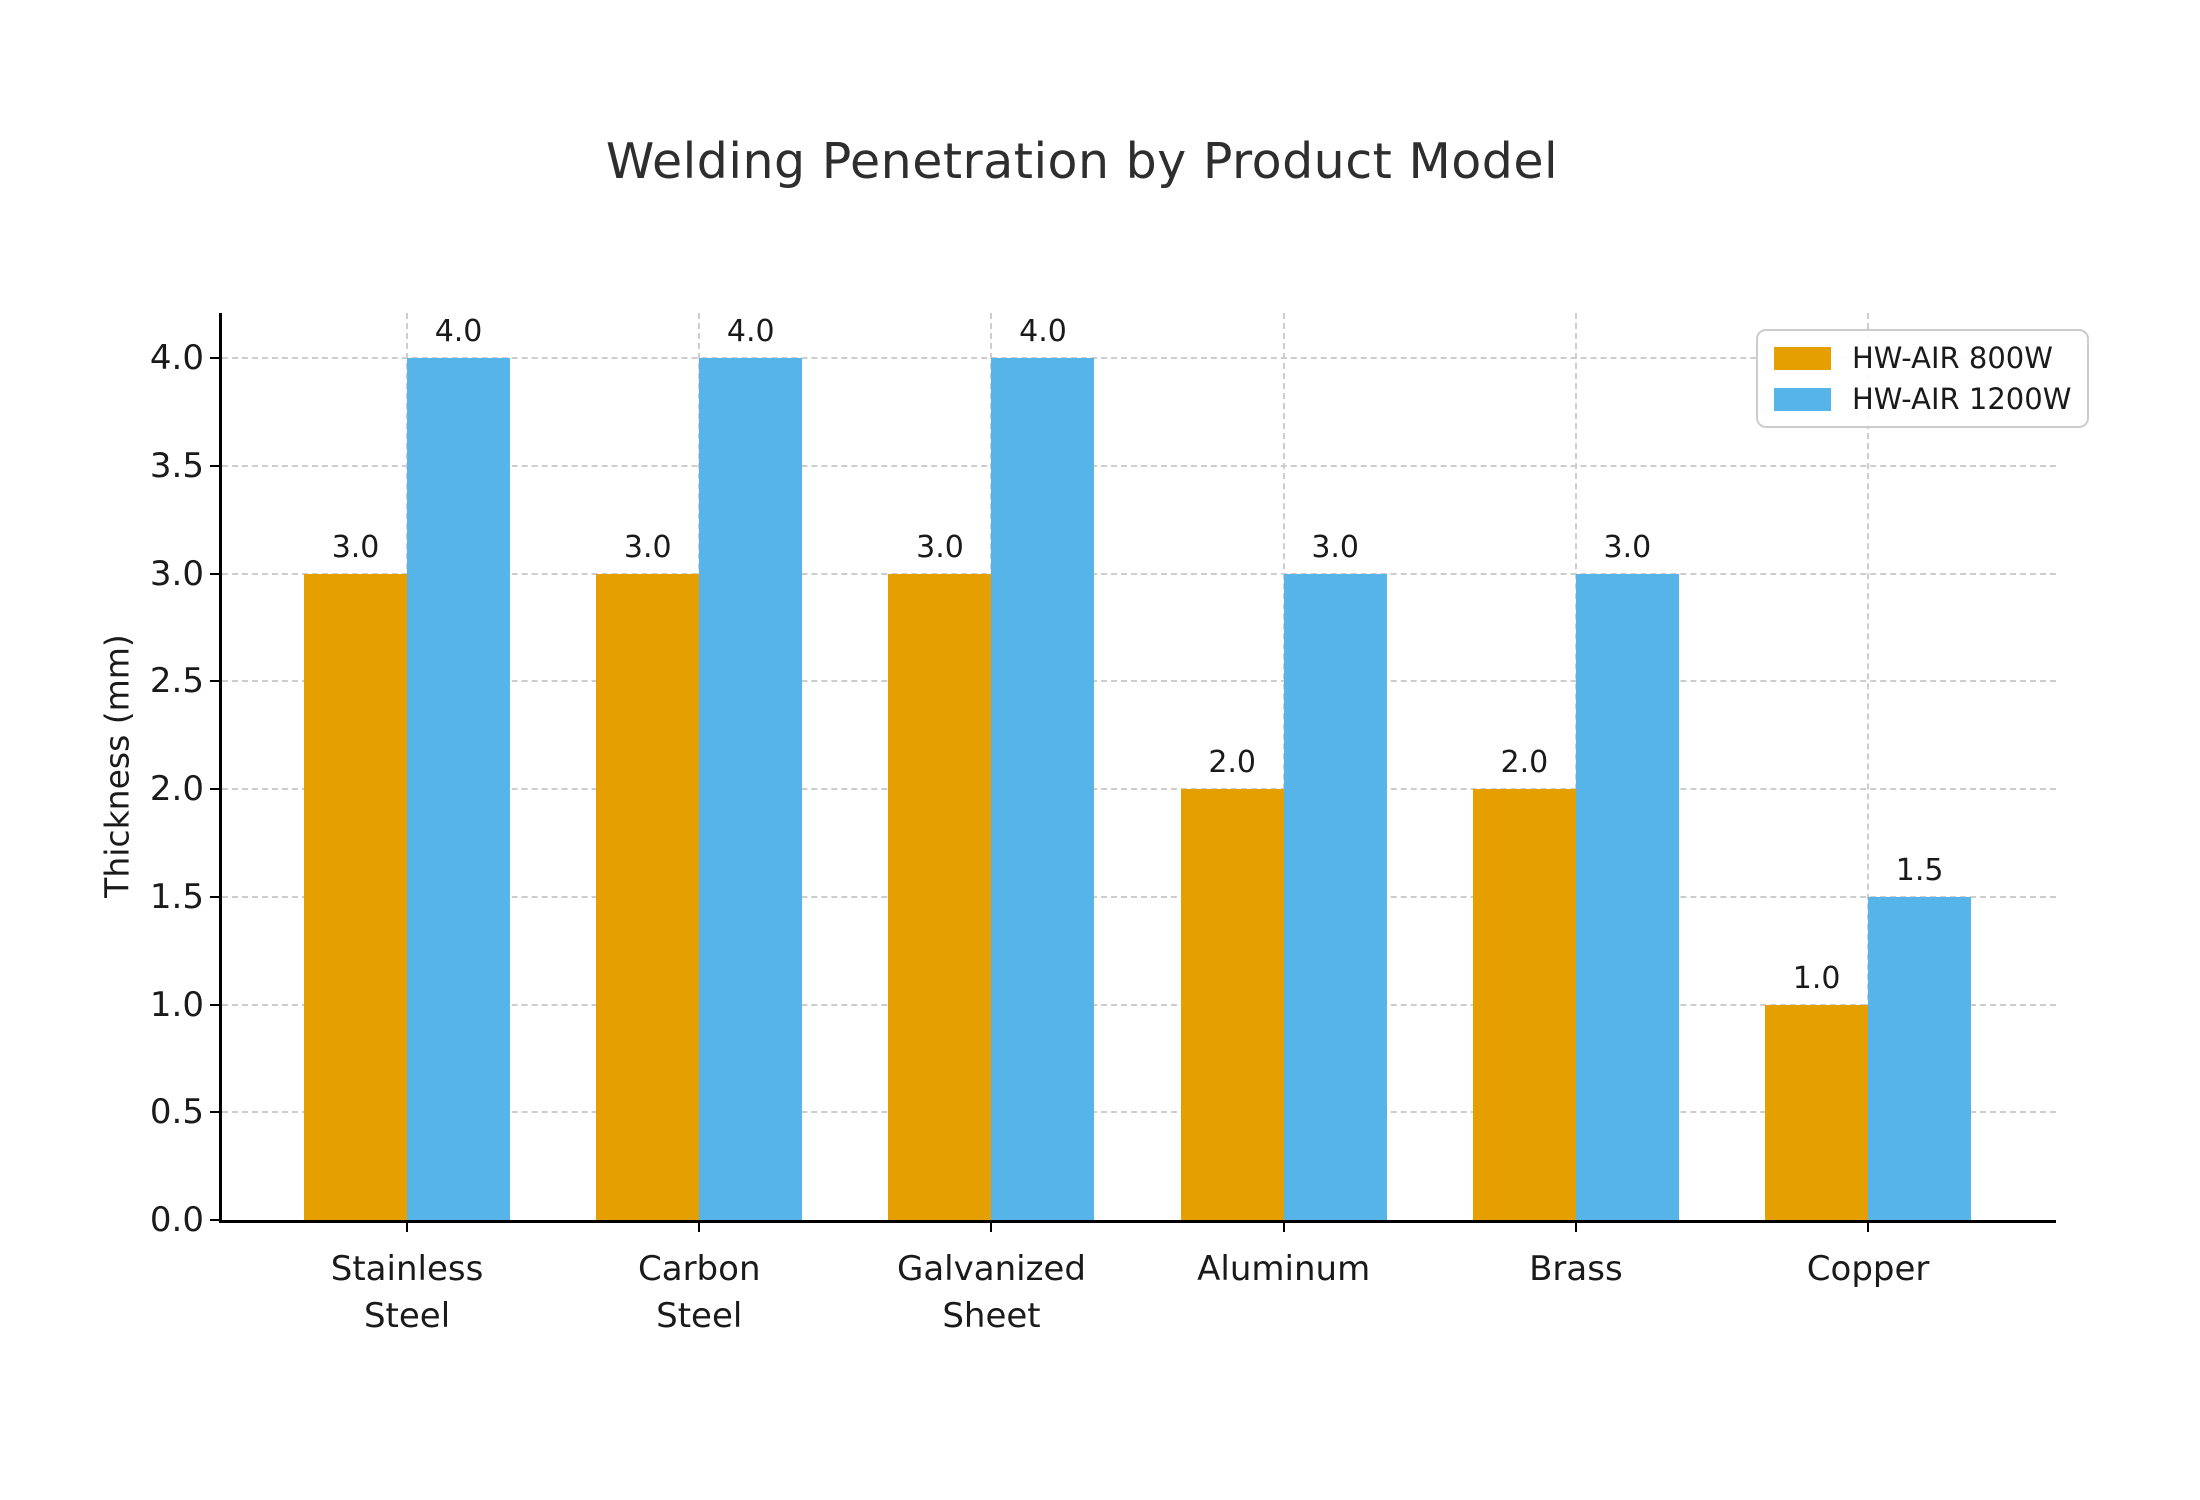  I want to click on x-tick-label-aluminum: Aluminum, so click(1283, 1269).